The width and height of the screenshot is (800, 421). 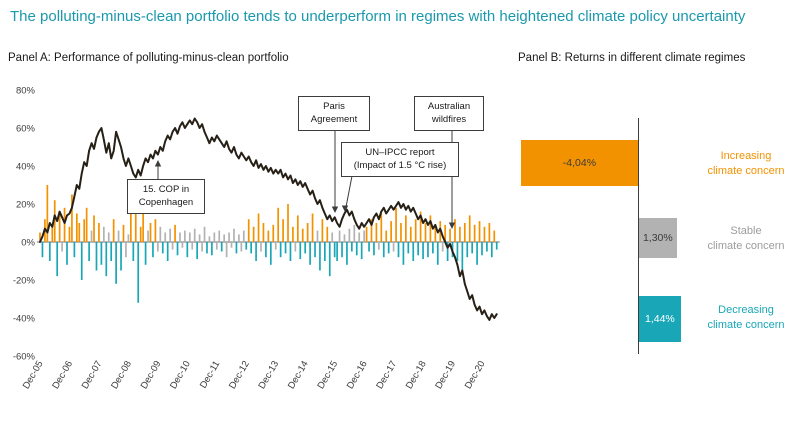 I want to click on label-increasing-concern: Increasing climate concern, so click(x=746, y=164).